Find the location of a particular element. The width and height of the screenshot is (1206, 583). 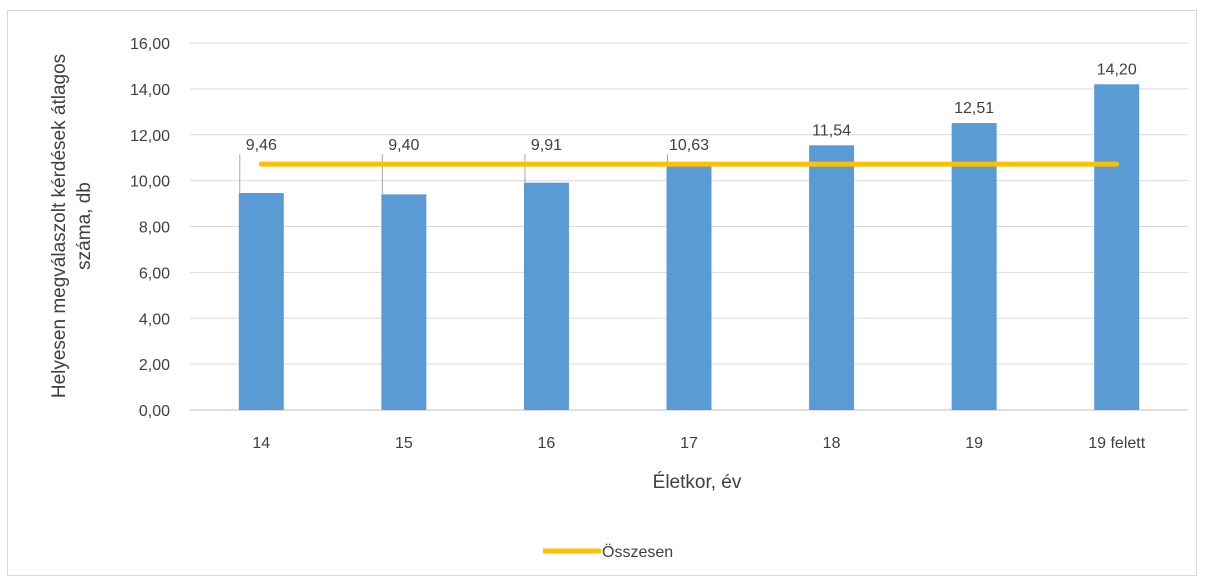

value-label: 9,91 is located at coordinates (546, 145).